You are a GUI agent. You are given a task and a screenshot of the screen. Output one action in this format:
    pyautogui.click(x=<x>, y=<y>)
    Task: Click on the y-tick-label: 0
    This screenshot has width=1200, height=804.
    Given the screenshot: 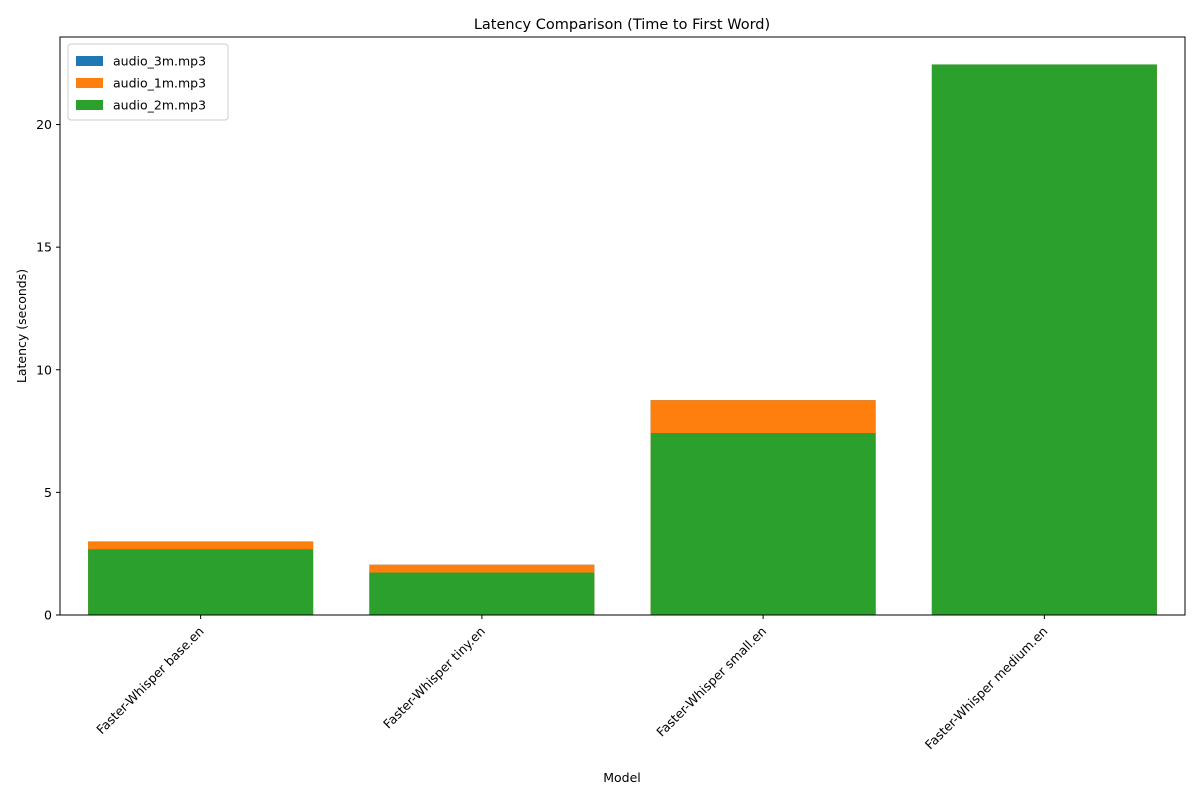 What is the action you would take?
    pyautogui.click(x=48, y=615)
    